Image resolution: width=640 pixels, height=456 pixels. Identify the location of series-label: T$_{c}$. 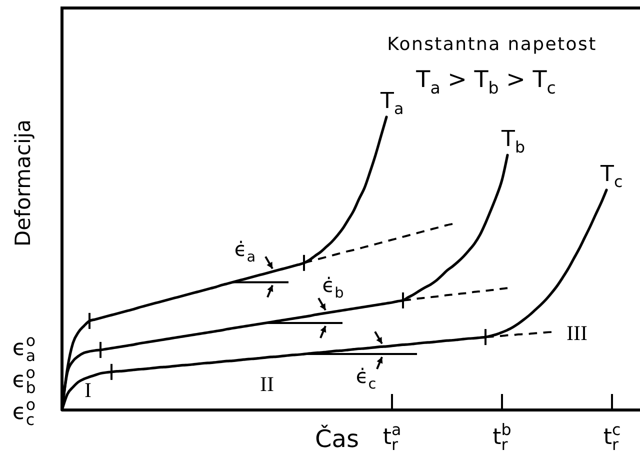
(611, 177).